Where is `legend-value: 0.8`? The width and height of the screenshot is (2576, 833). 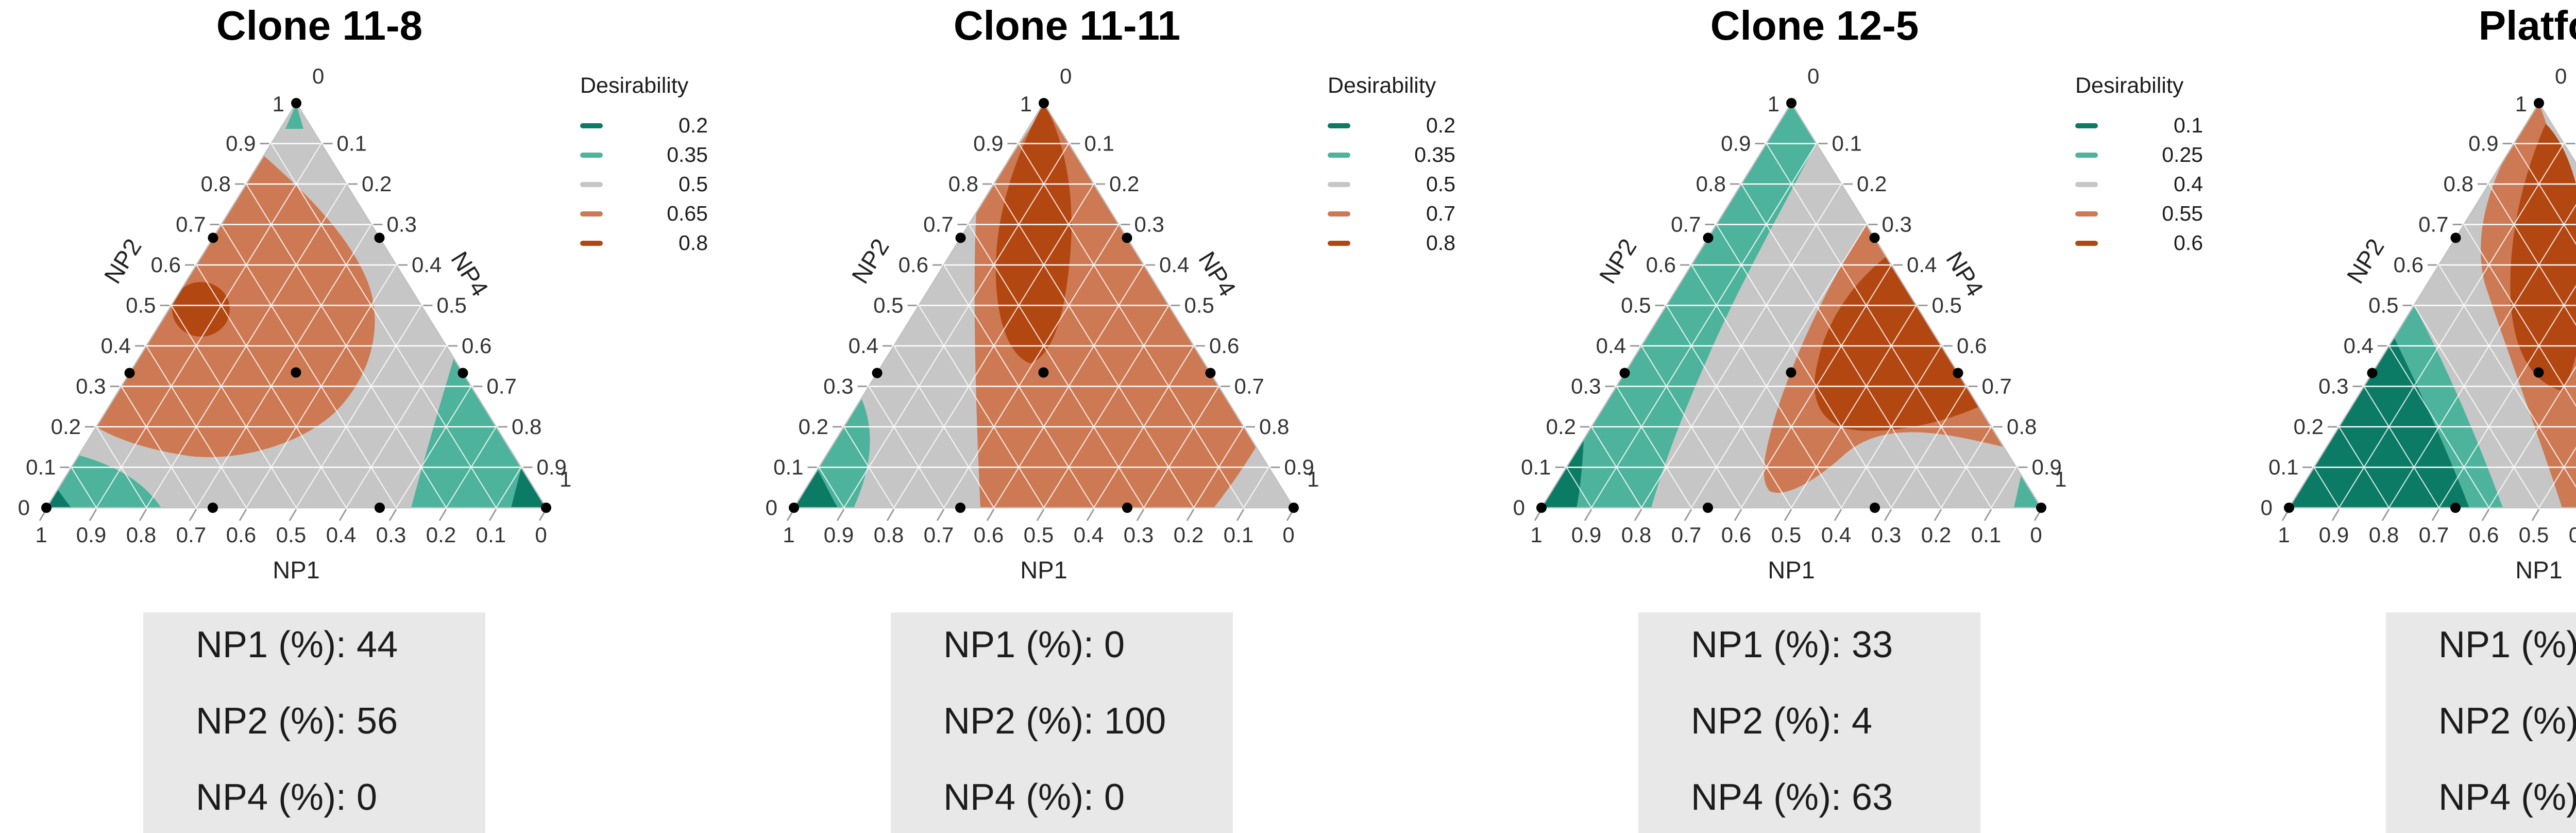
legend-value: 0.8 is located at coordinates (1441, 243).